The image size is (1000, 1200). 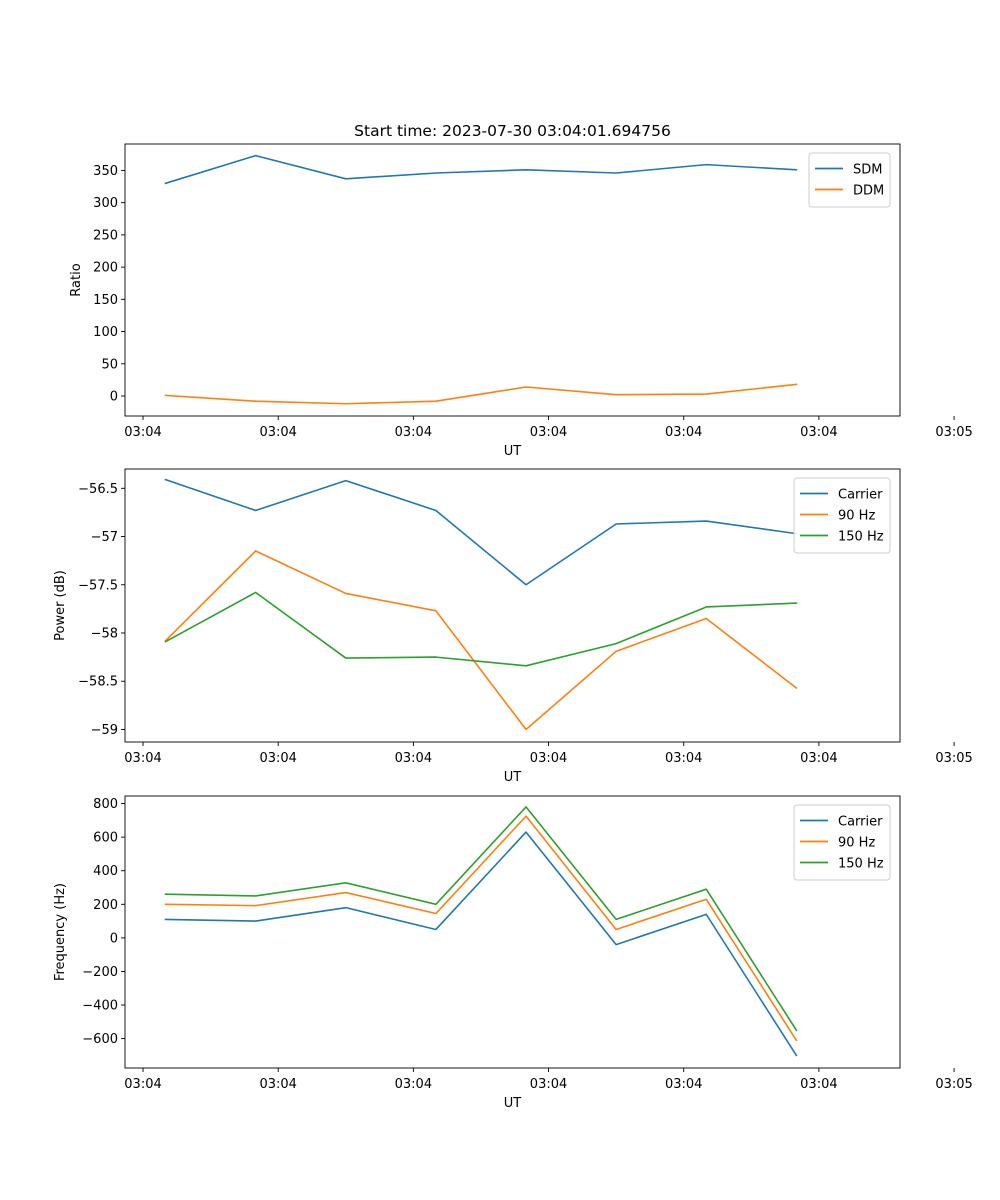 What do you see at coordinates (60, 932) in the screenshot?
I see `y-axis-label: Frequency (Hz)` at bounding box center [60, 932].